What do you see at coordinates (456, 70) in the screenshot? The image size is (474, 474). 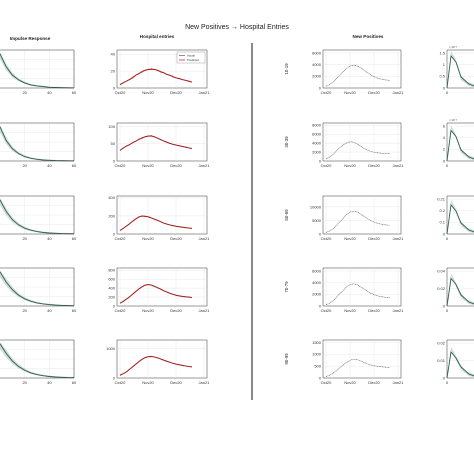 I see `irf-right-panel: 0 0.5 1 1.5 × 10⁻³ 0` at bounding box center [456, 70].